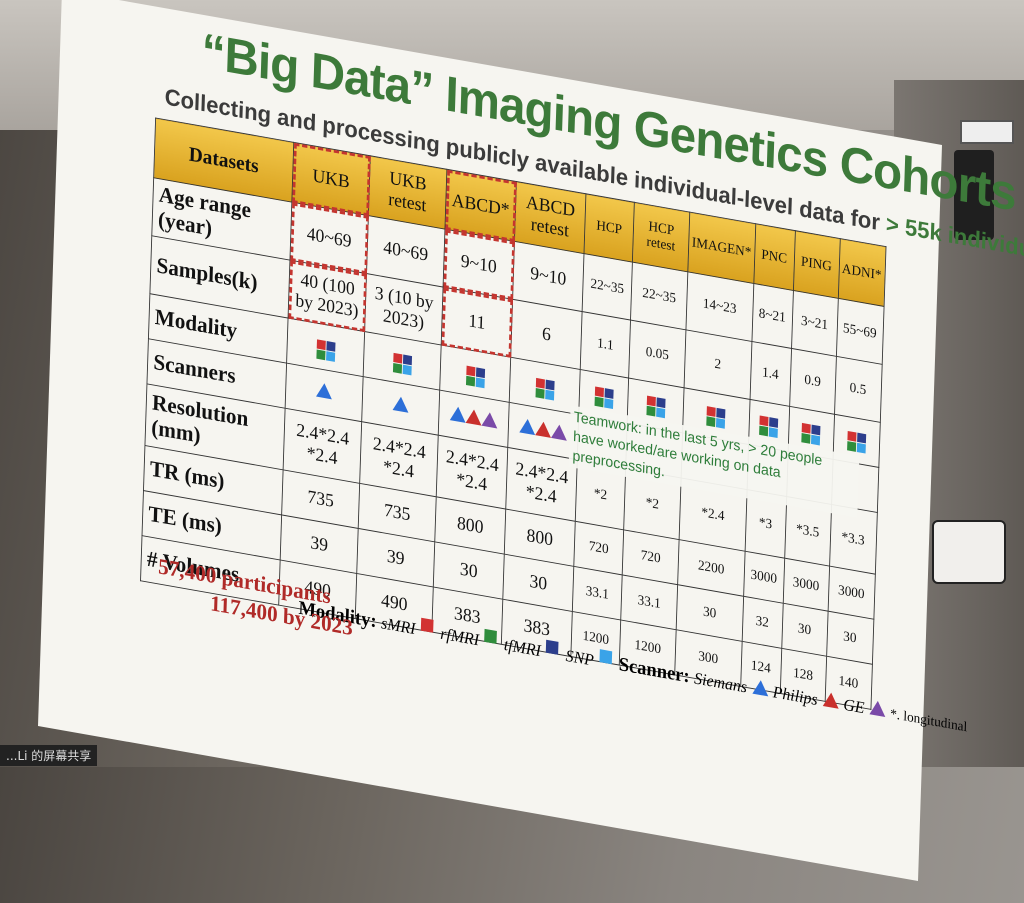 The width and height of the screenshot is (1024, 903). I want to click on header-cell: HCP, so click(609, 228).